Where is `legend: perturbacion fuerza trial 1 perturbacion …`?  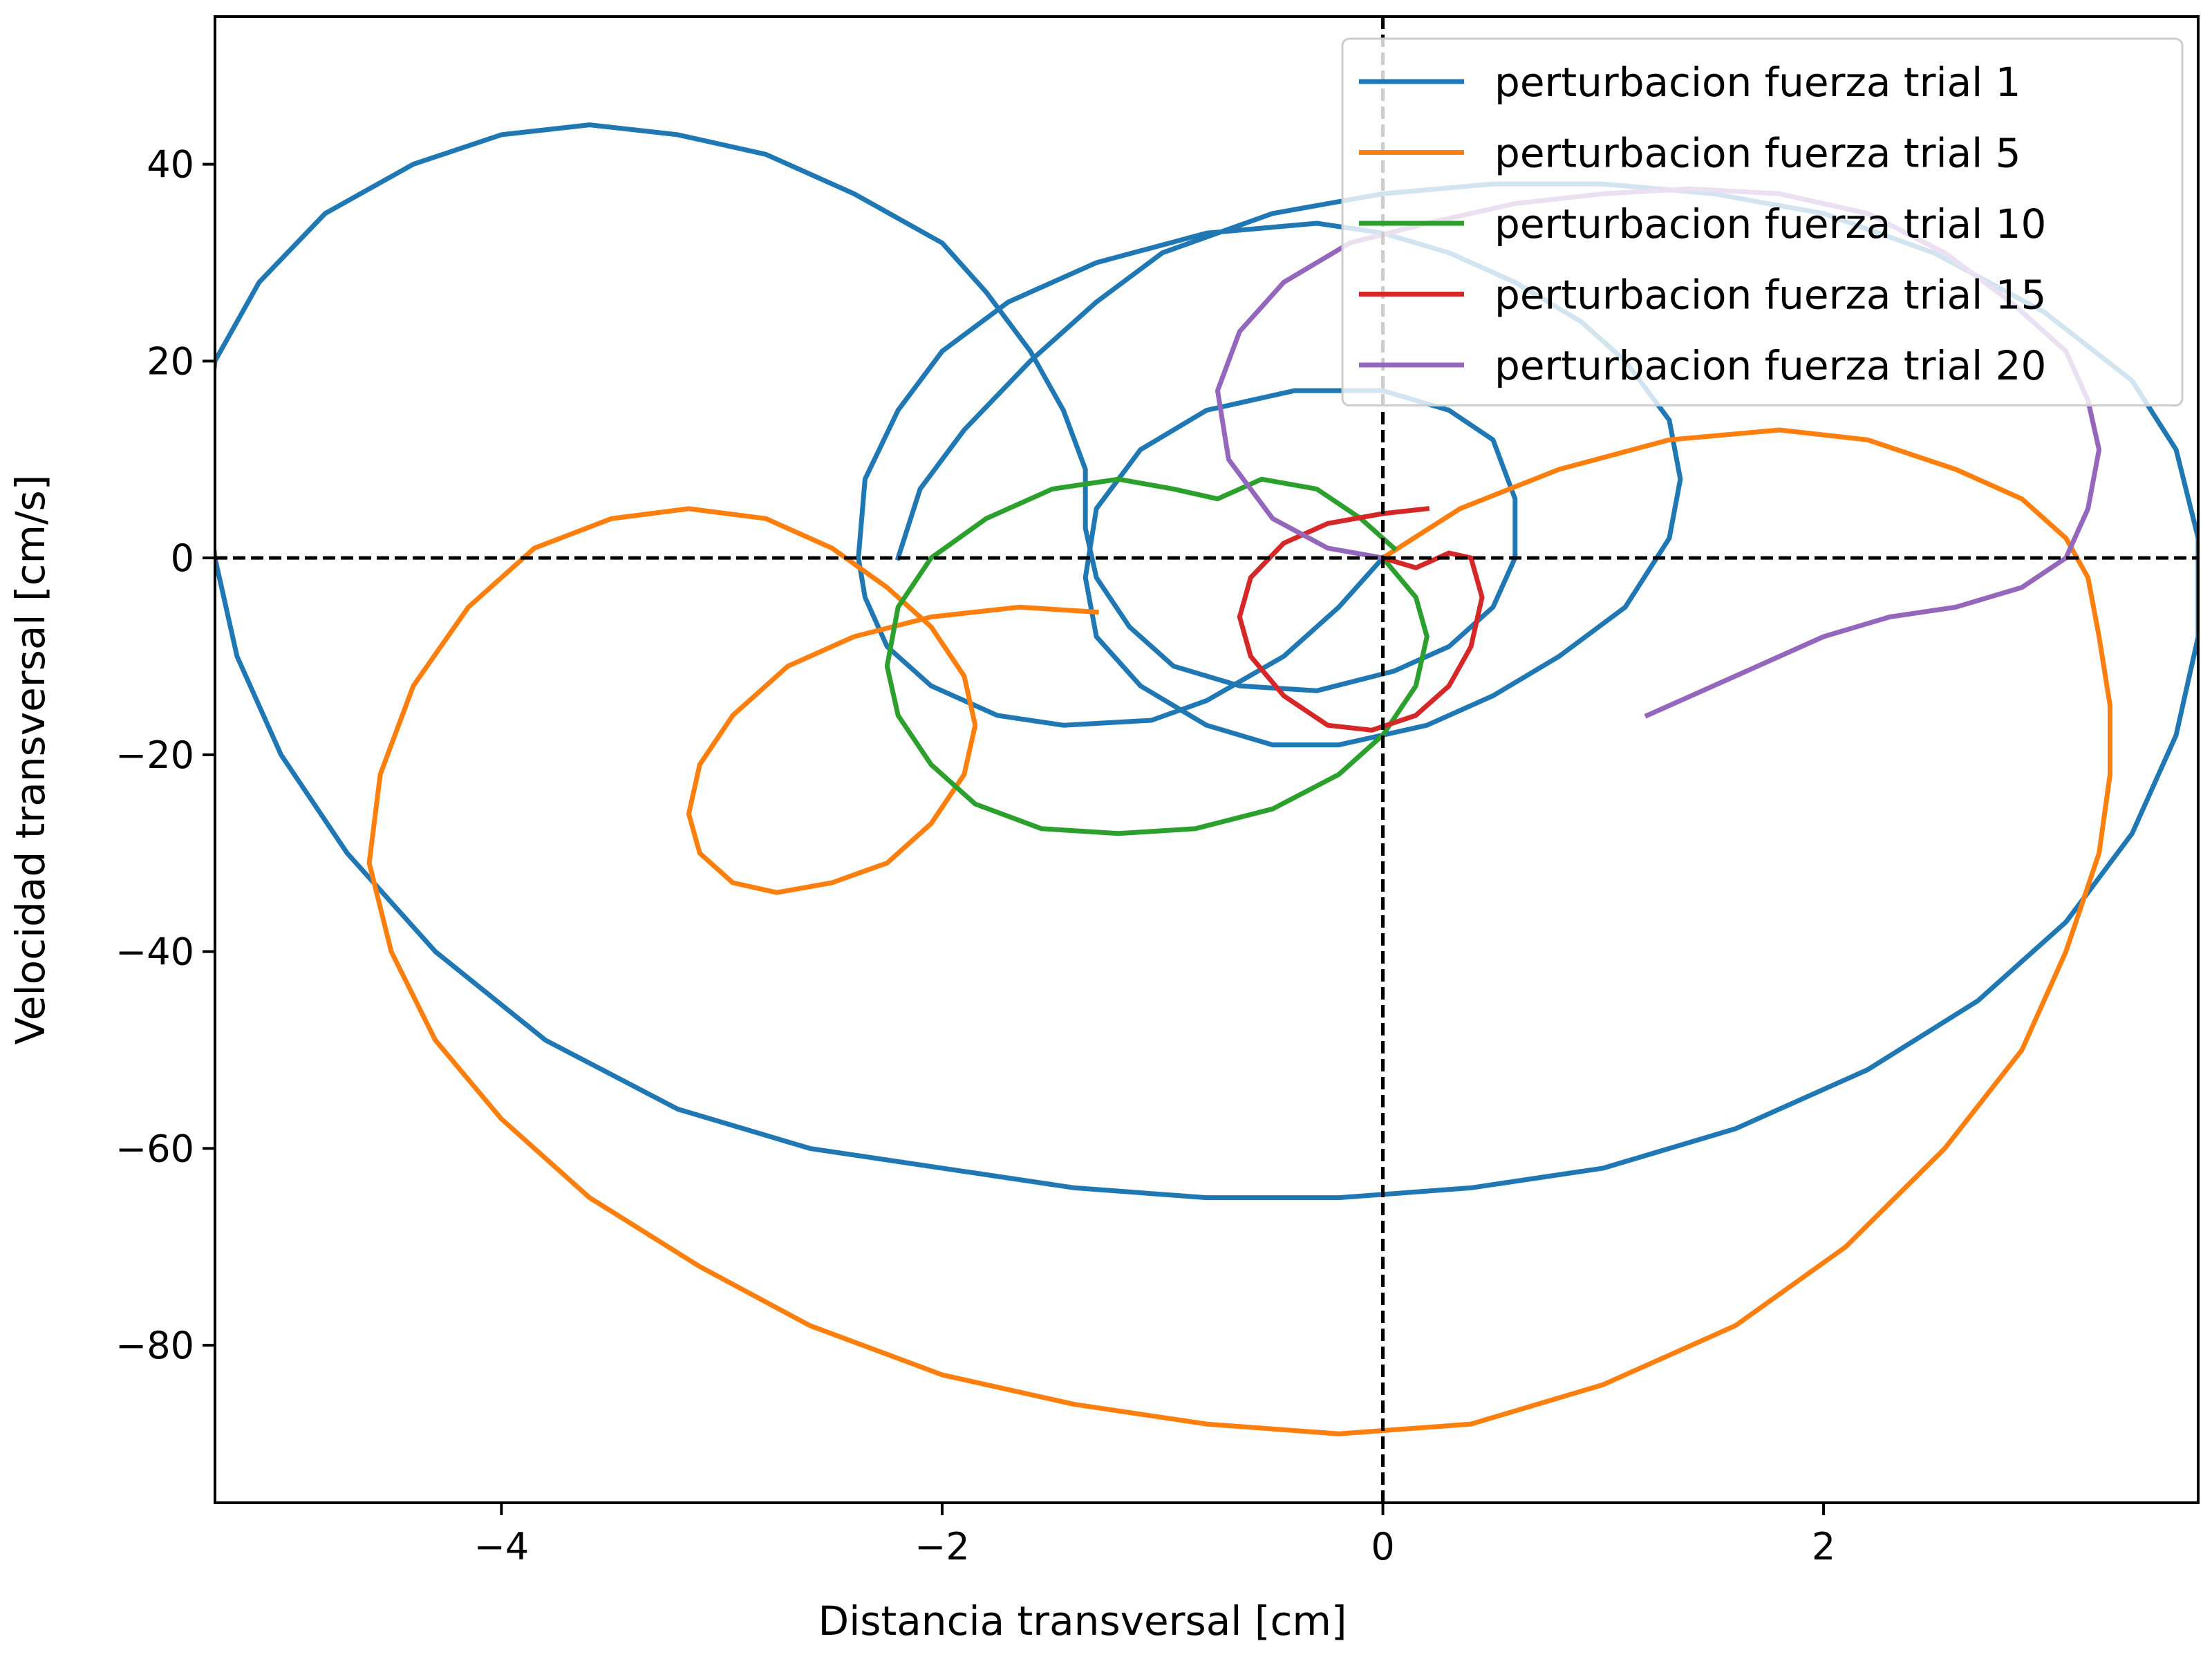 legend: perturbacion fuerza trial 1 perturbacion … is located at coordinates (1762, 222).